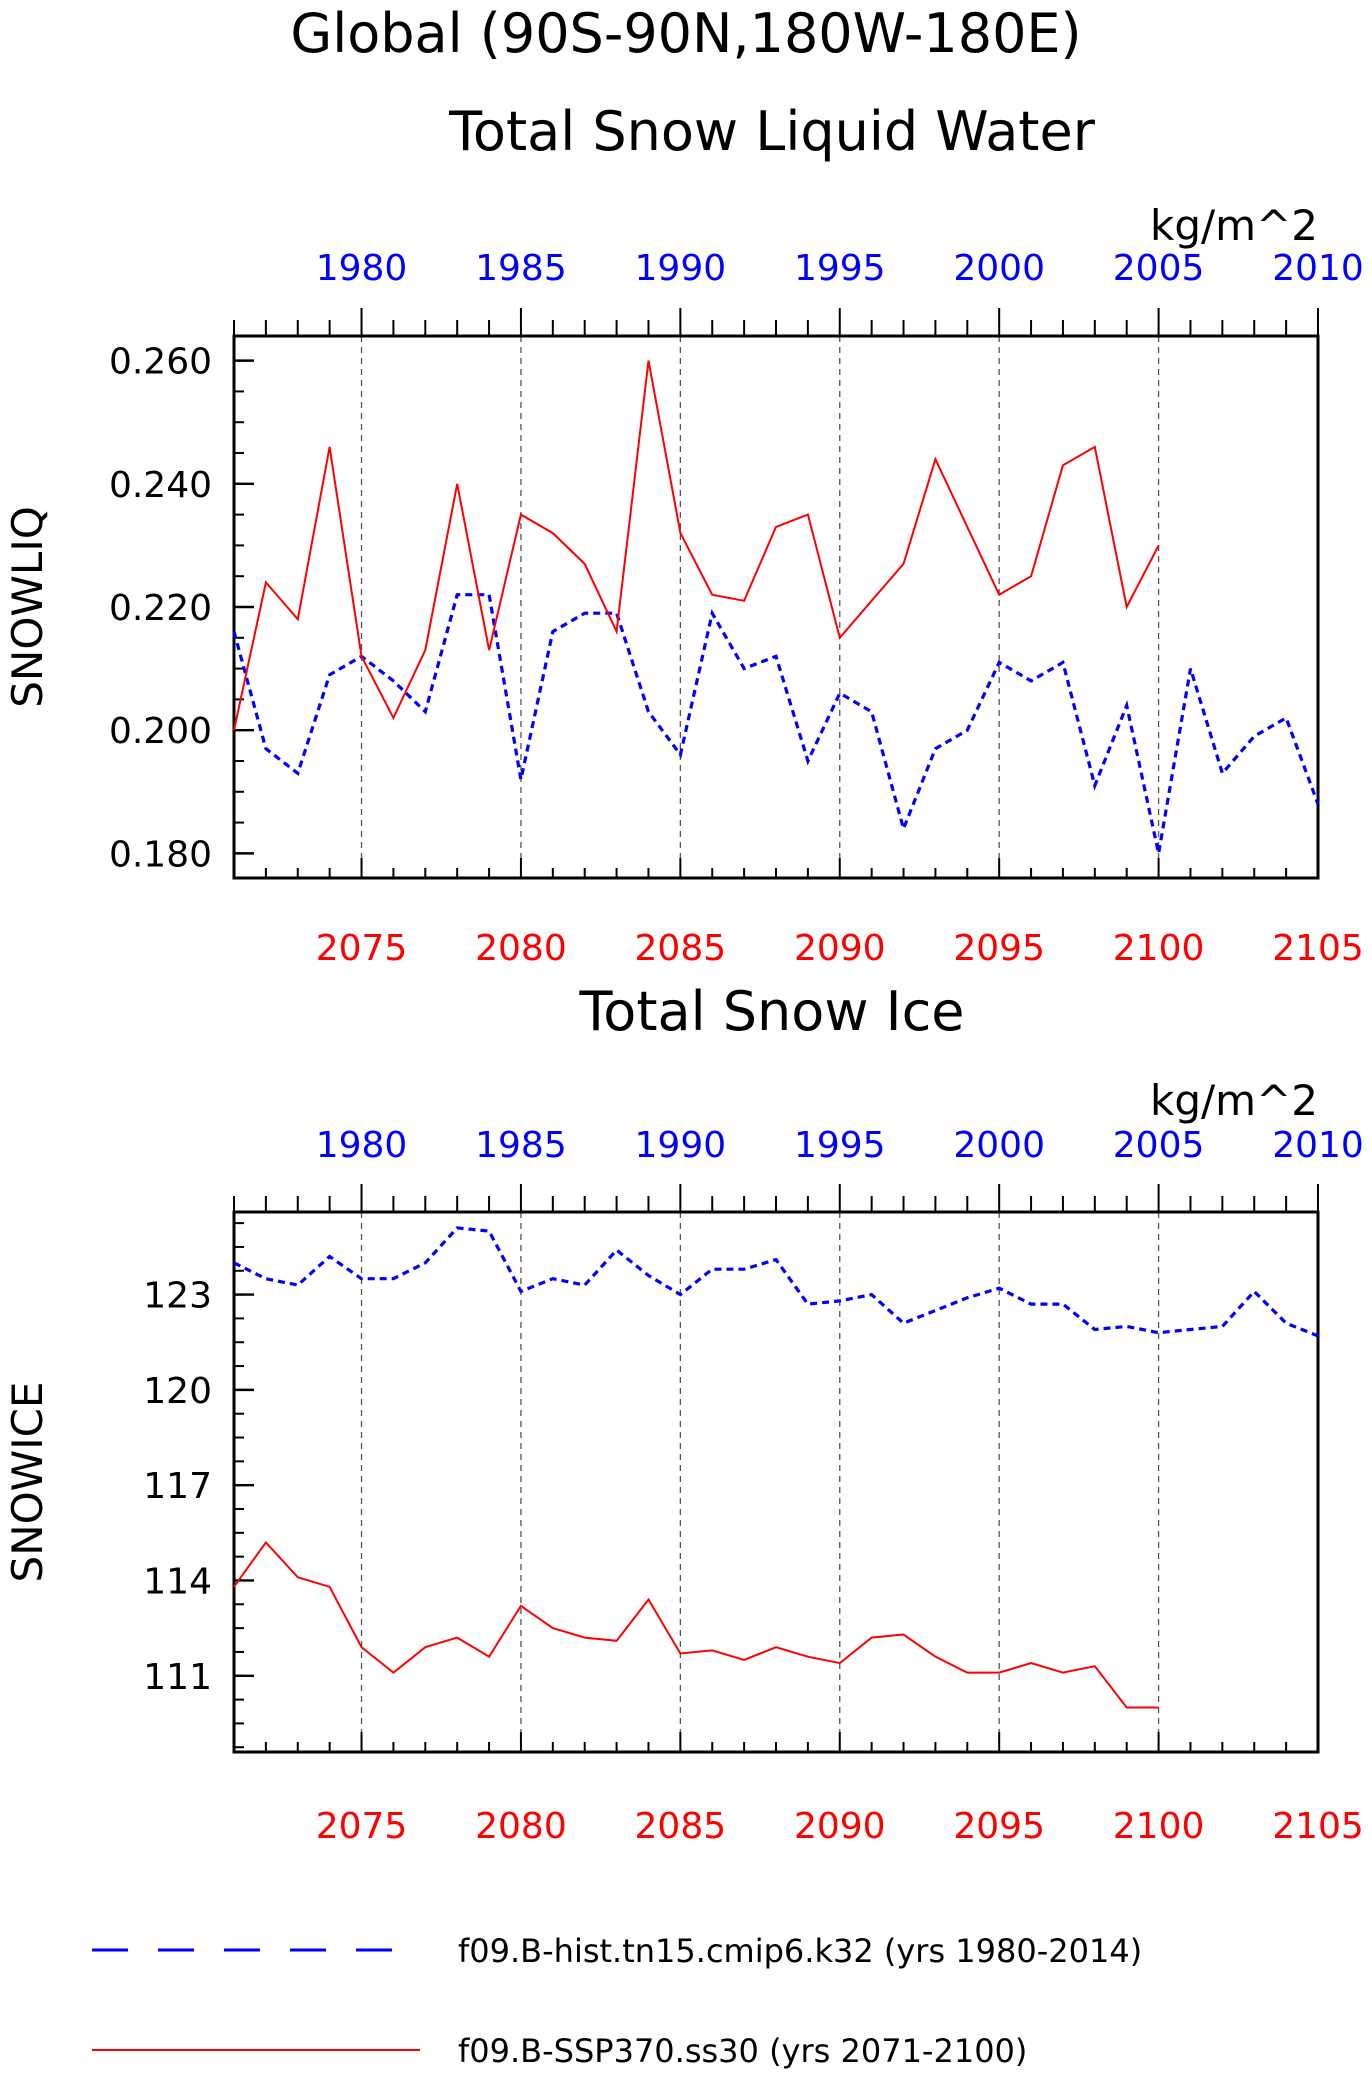 This screenshot has width=1372, height=2074. What do you see at coordinates (160, 608) in the screenshot?
I see `y-tick-label: 0.220` at bounding box center [160, 608].